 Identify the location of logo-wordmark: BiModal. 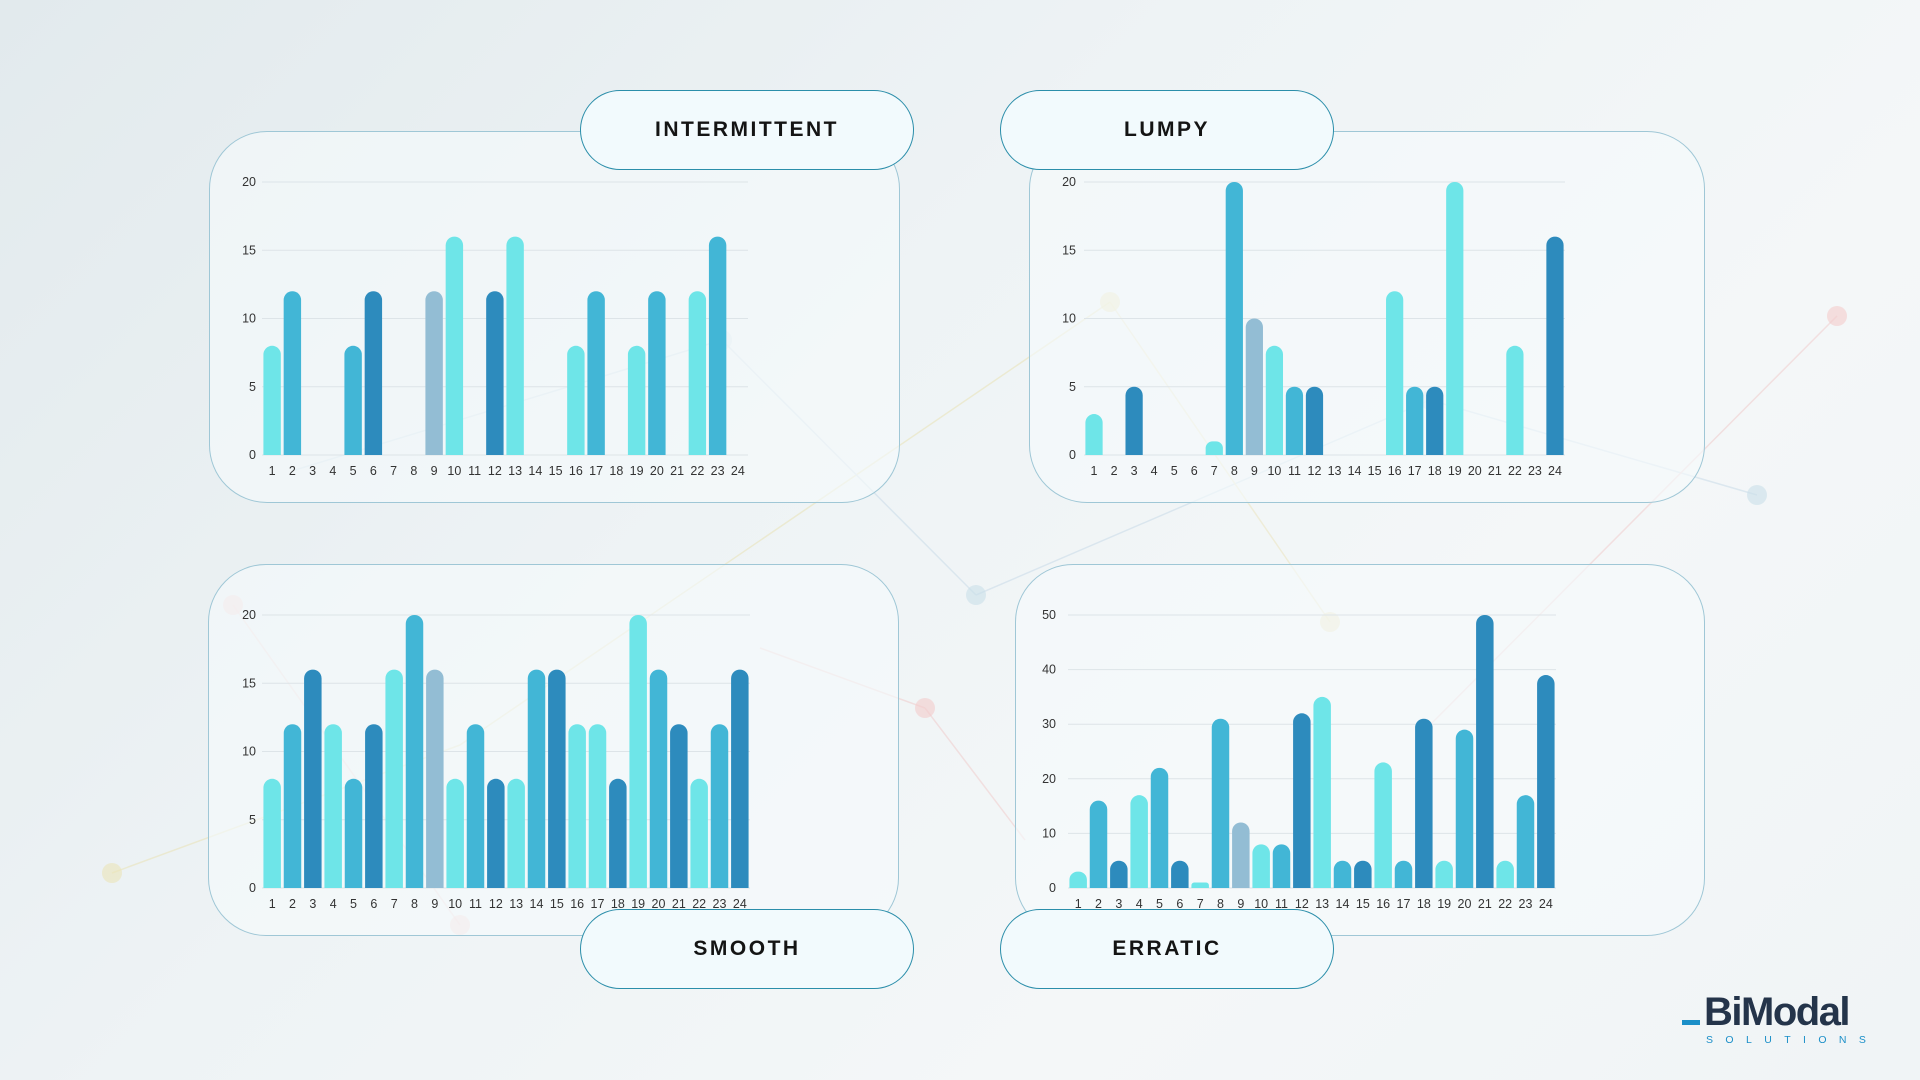
(1777, 1012).